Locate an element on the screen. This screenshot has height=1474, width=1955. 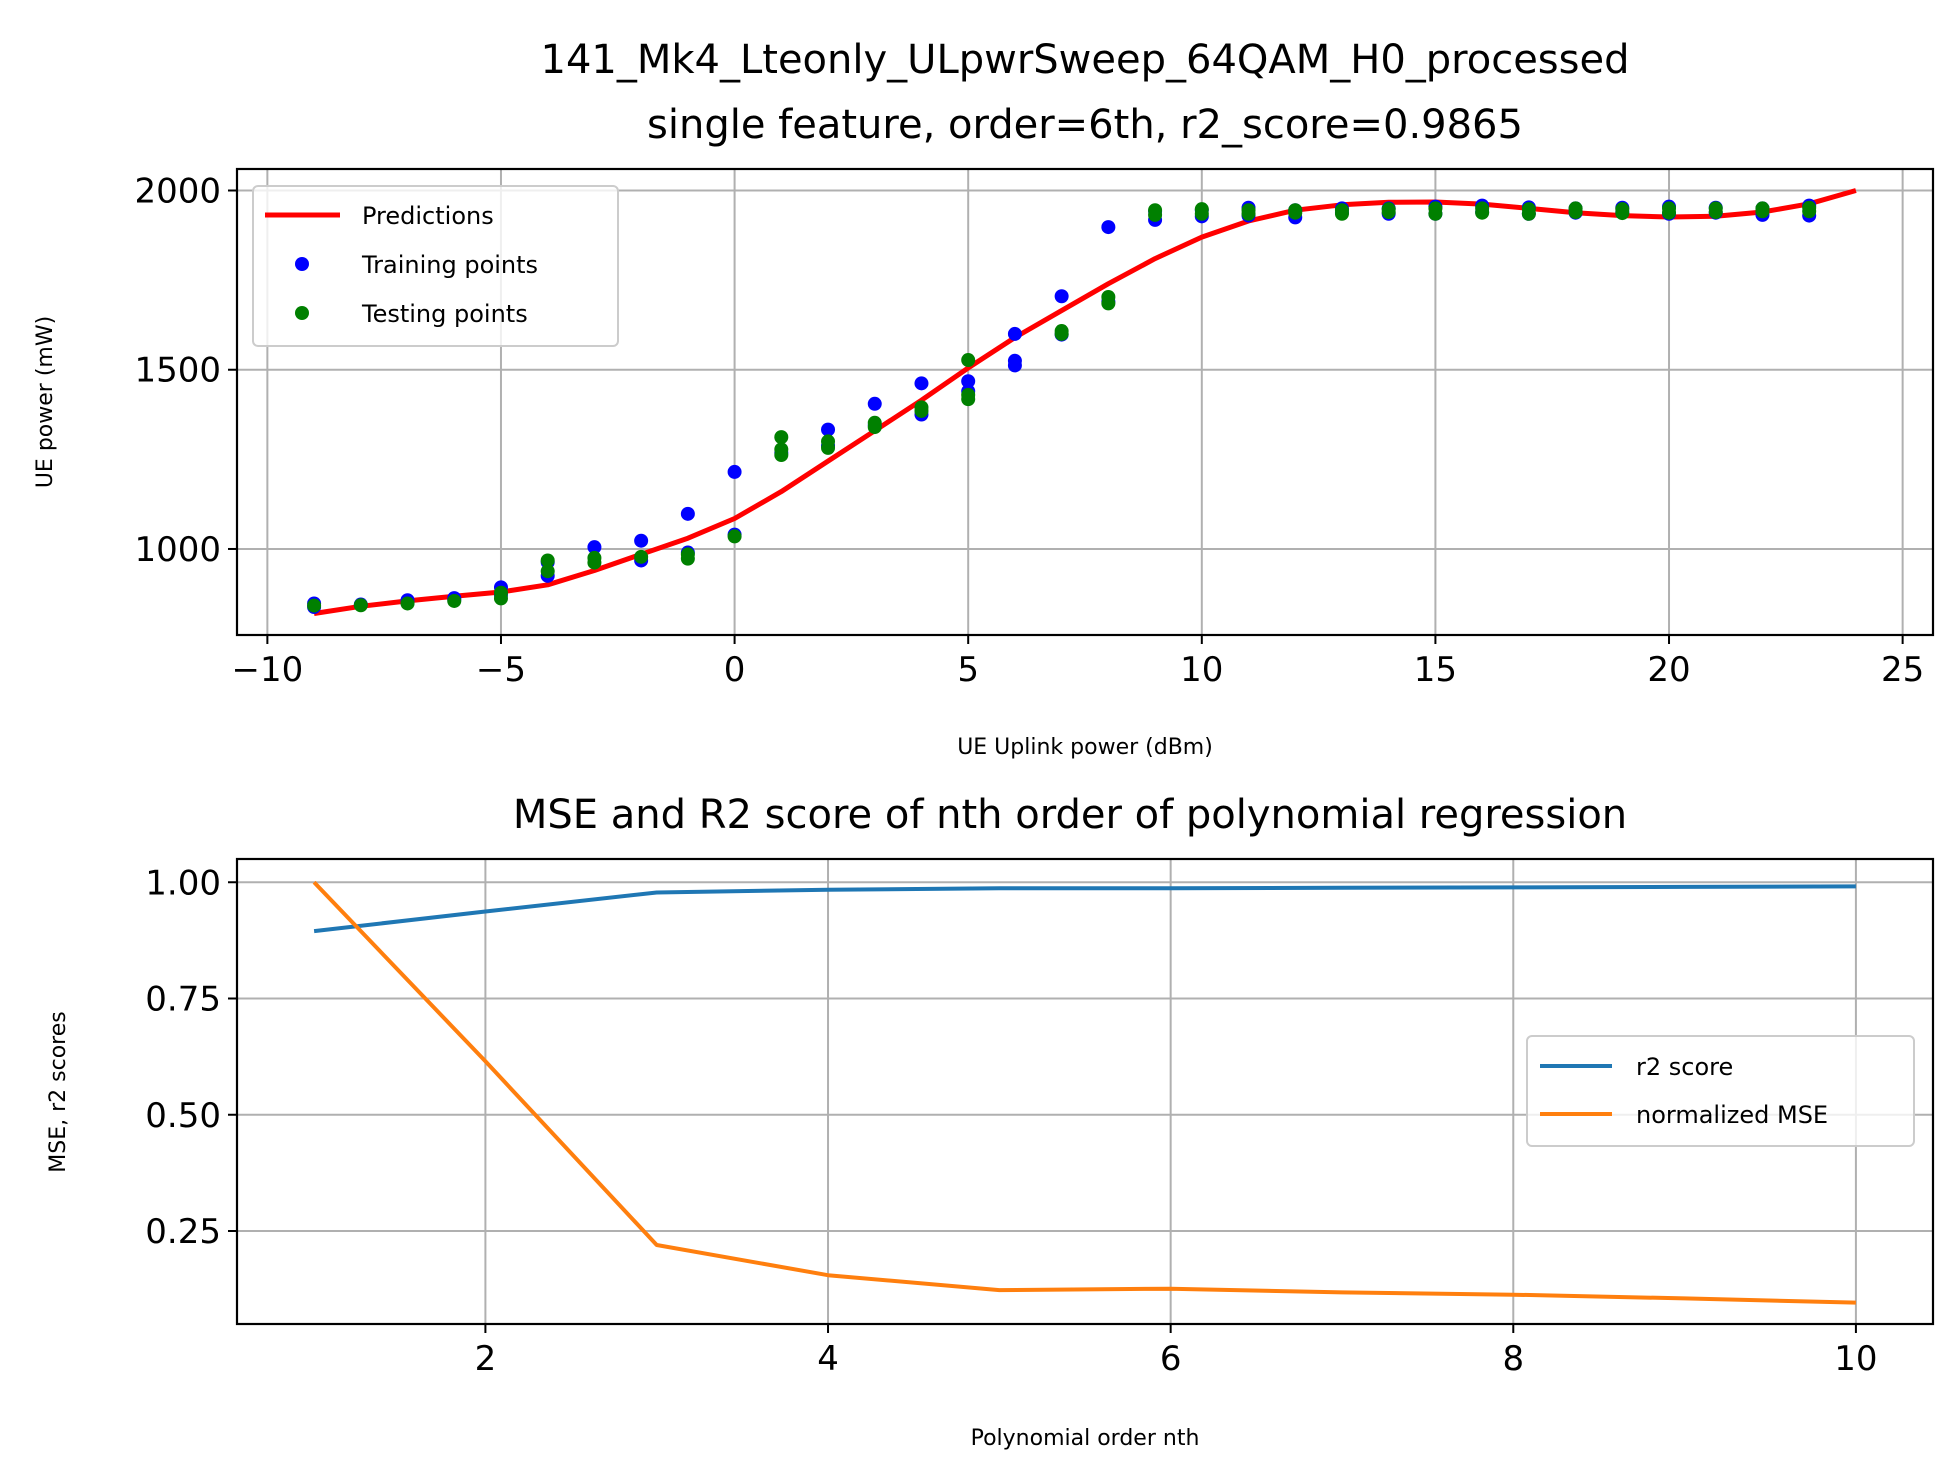
c0-xtick-label: −5 is located at coordinates (501, 670).